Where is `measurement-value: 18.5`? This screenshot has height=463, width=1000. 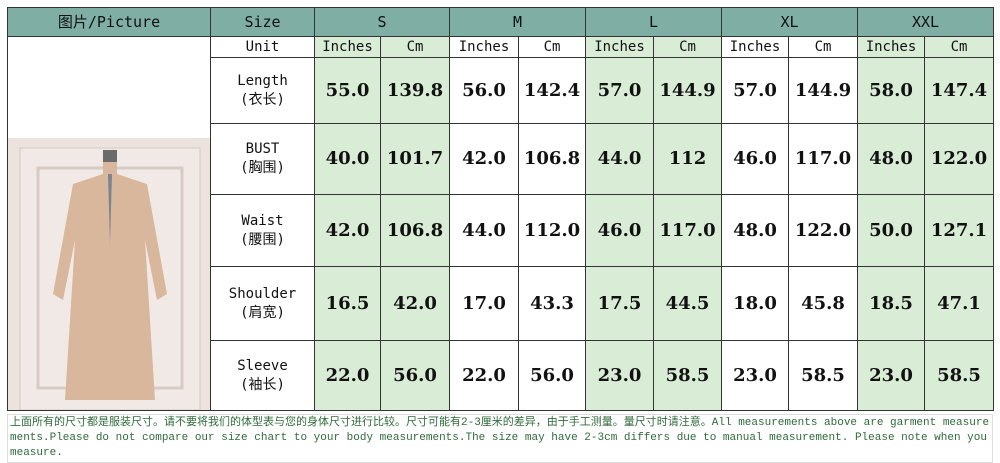 measurement-value: 18.5 is located at coordinates (891, 303).